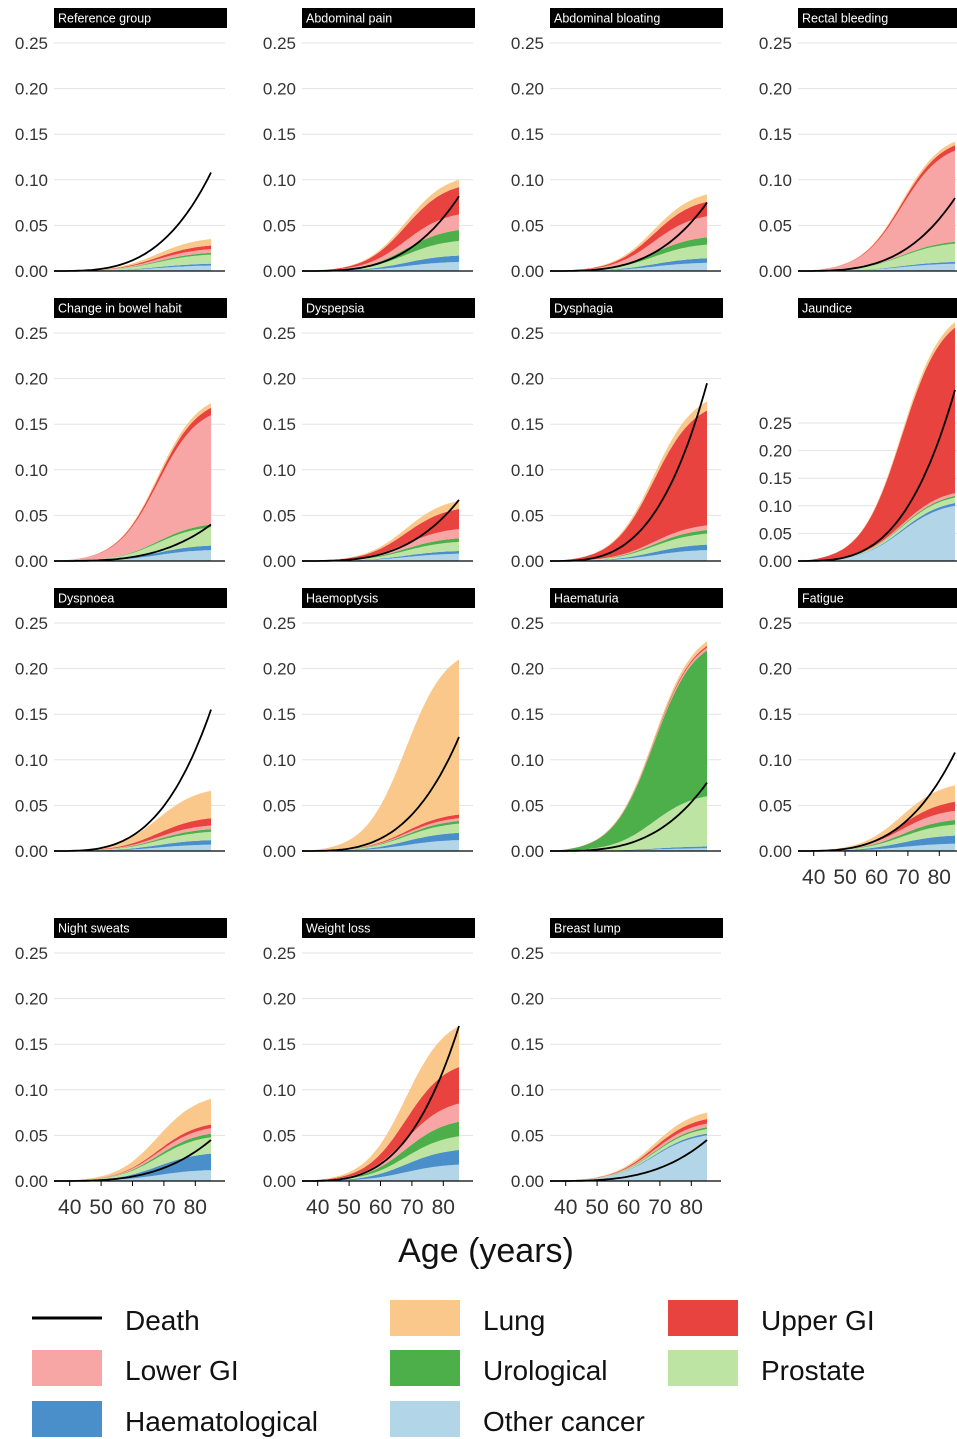  What do you see at coordinates (121, 724) in the screenshot?
I see `panel-dyspnoea: Dyspnoea 0.00 0.05 0.10 0.15 0.20 0.25` at bounding box center [121, 724].